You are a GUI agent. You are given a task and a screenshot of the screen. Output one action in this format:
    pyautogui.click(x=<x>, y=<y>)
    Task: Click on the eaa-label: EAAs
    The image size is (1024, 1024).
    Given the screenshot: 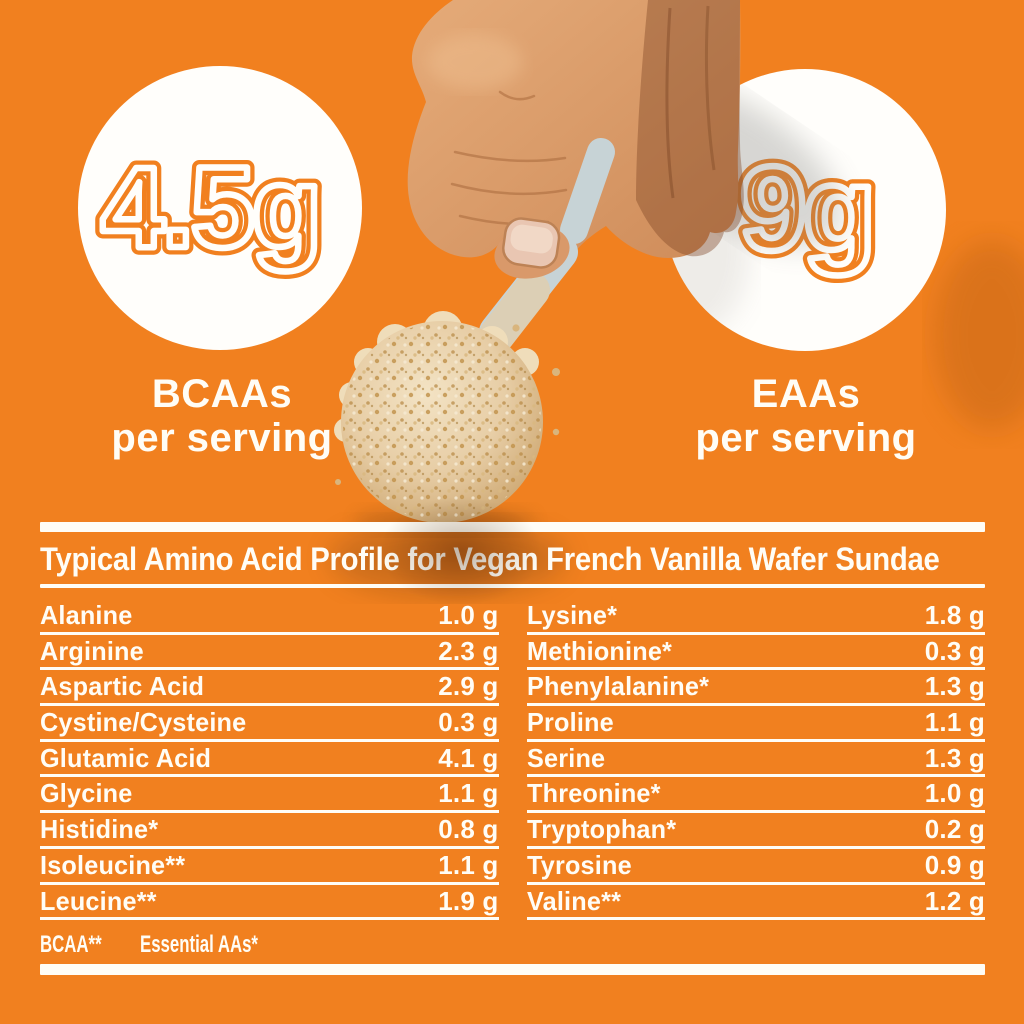 What is the action you would take?
    pyautogui.click(x=806, y=394)
    